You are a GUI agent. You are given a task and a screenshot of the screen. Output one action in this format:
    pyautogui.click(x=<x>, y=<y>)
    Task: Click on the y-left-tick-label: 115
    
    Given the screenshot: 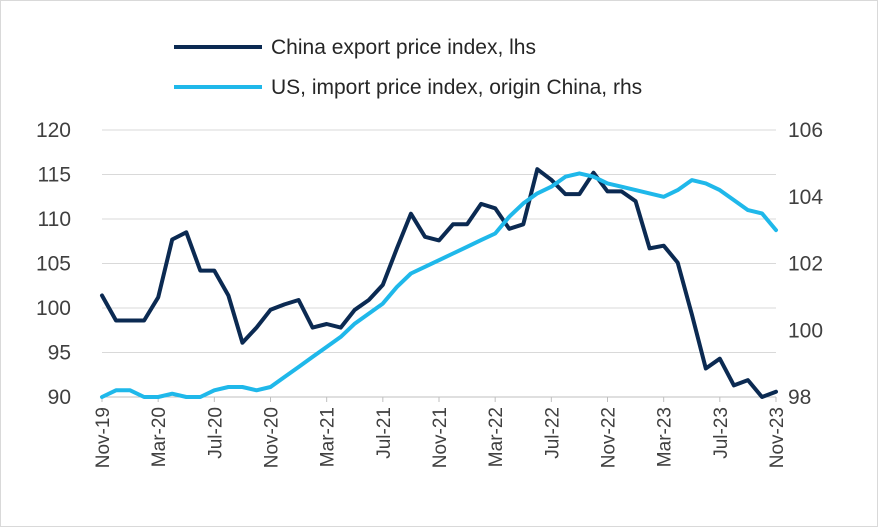 What is the action you would take?
    pyautogui.click(x=54, y=175)
    